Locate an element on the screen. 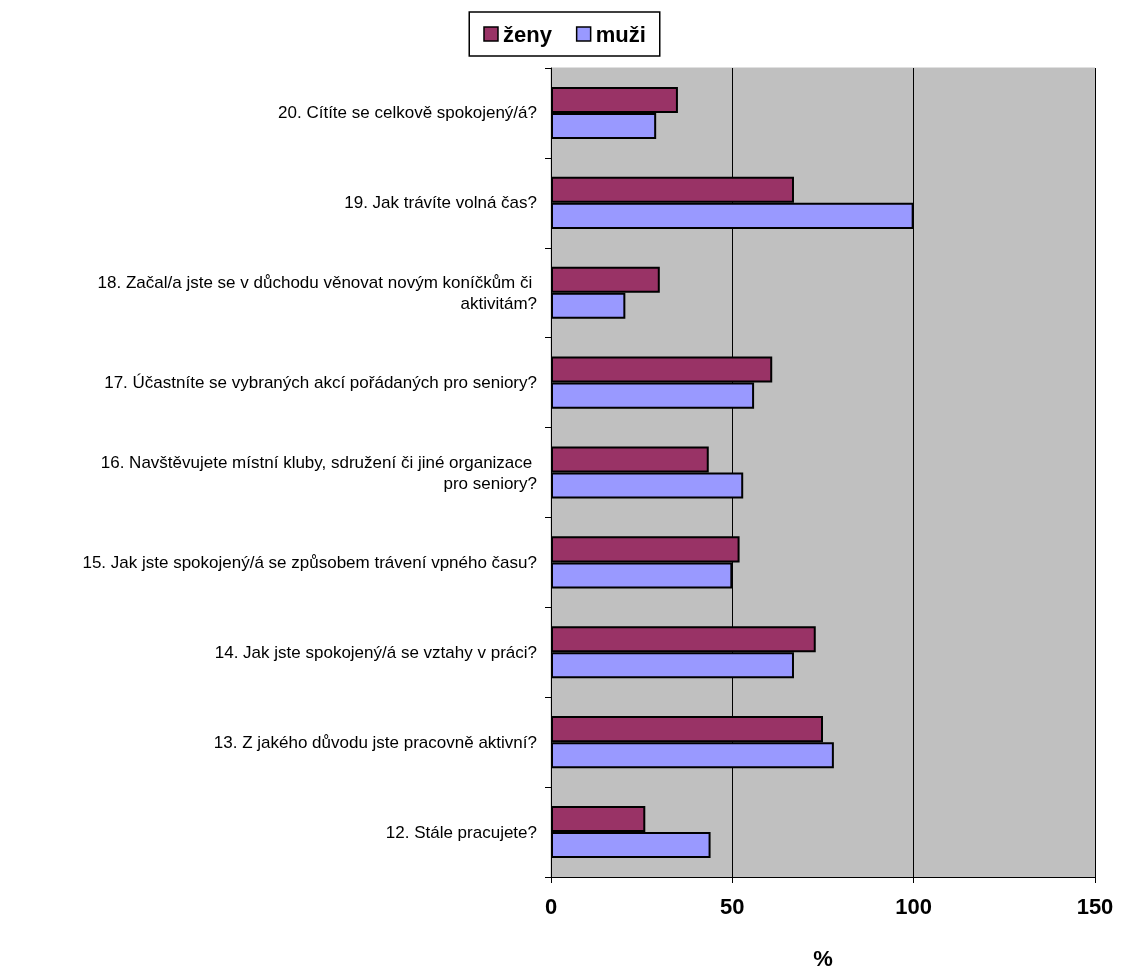  y-tick-label: 16. Navštěvujete místní kluby, sdružení či jiné organizace pro seniory? is located at coordinates (318, 472).